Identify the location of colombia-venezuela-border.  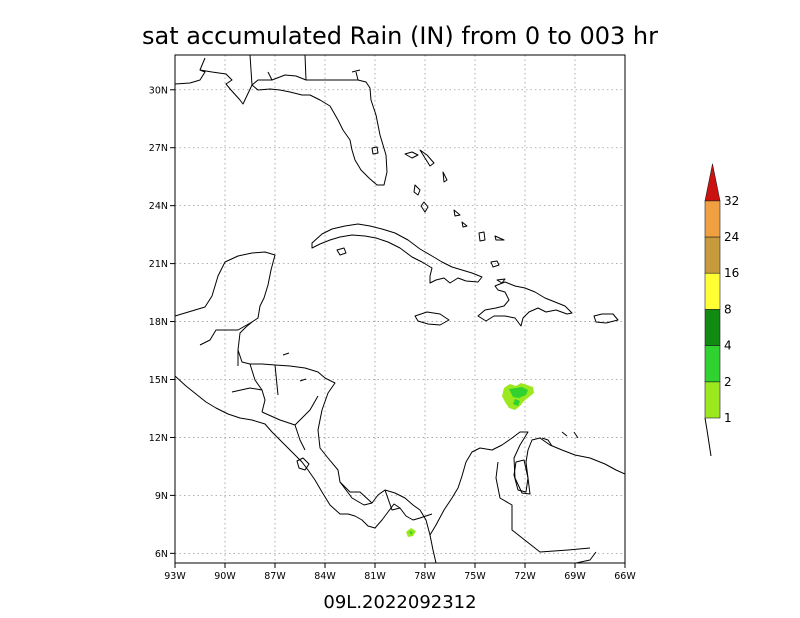
(546, 512).